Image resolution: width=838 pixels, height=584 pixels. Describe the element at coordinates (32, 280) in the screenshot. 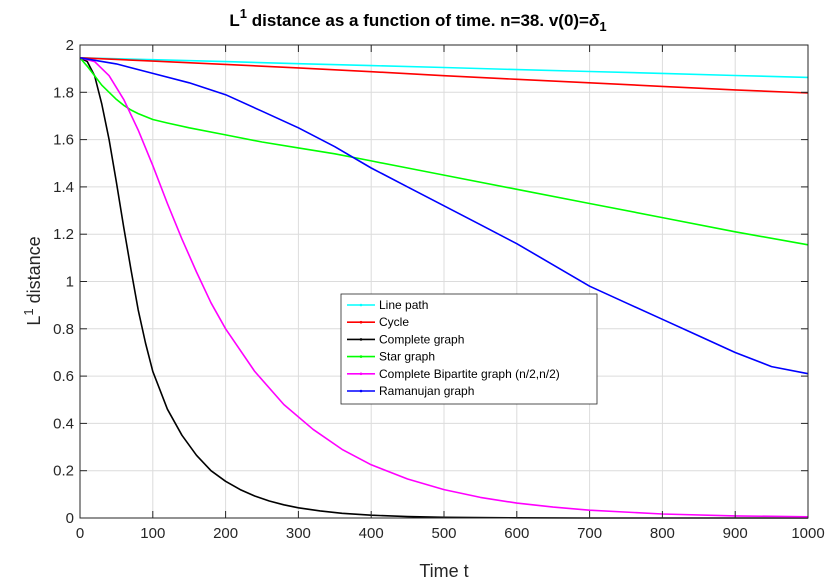

I see `y-axis-label: L1 distance` at that location.